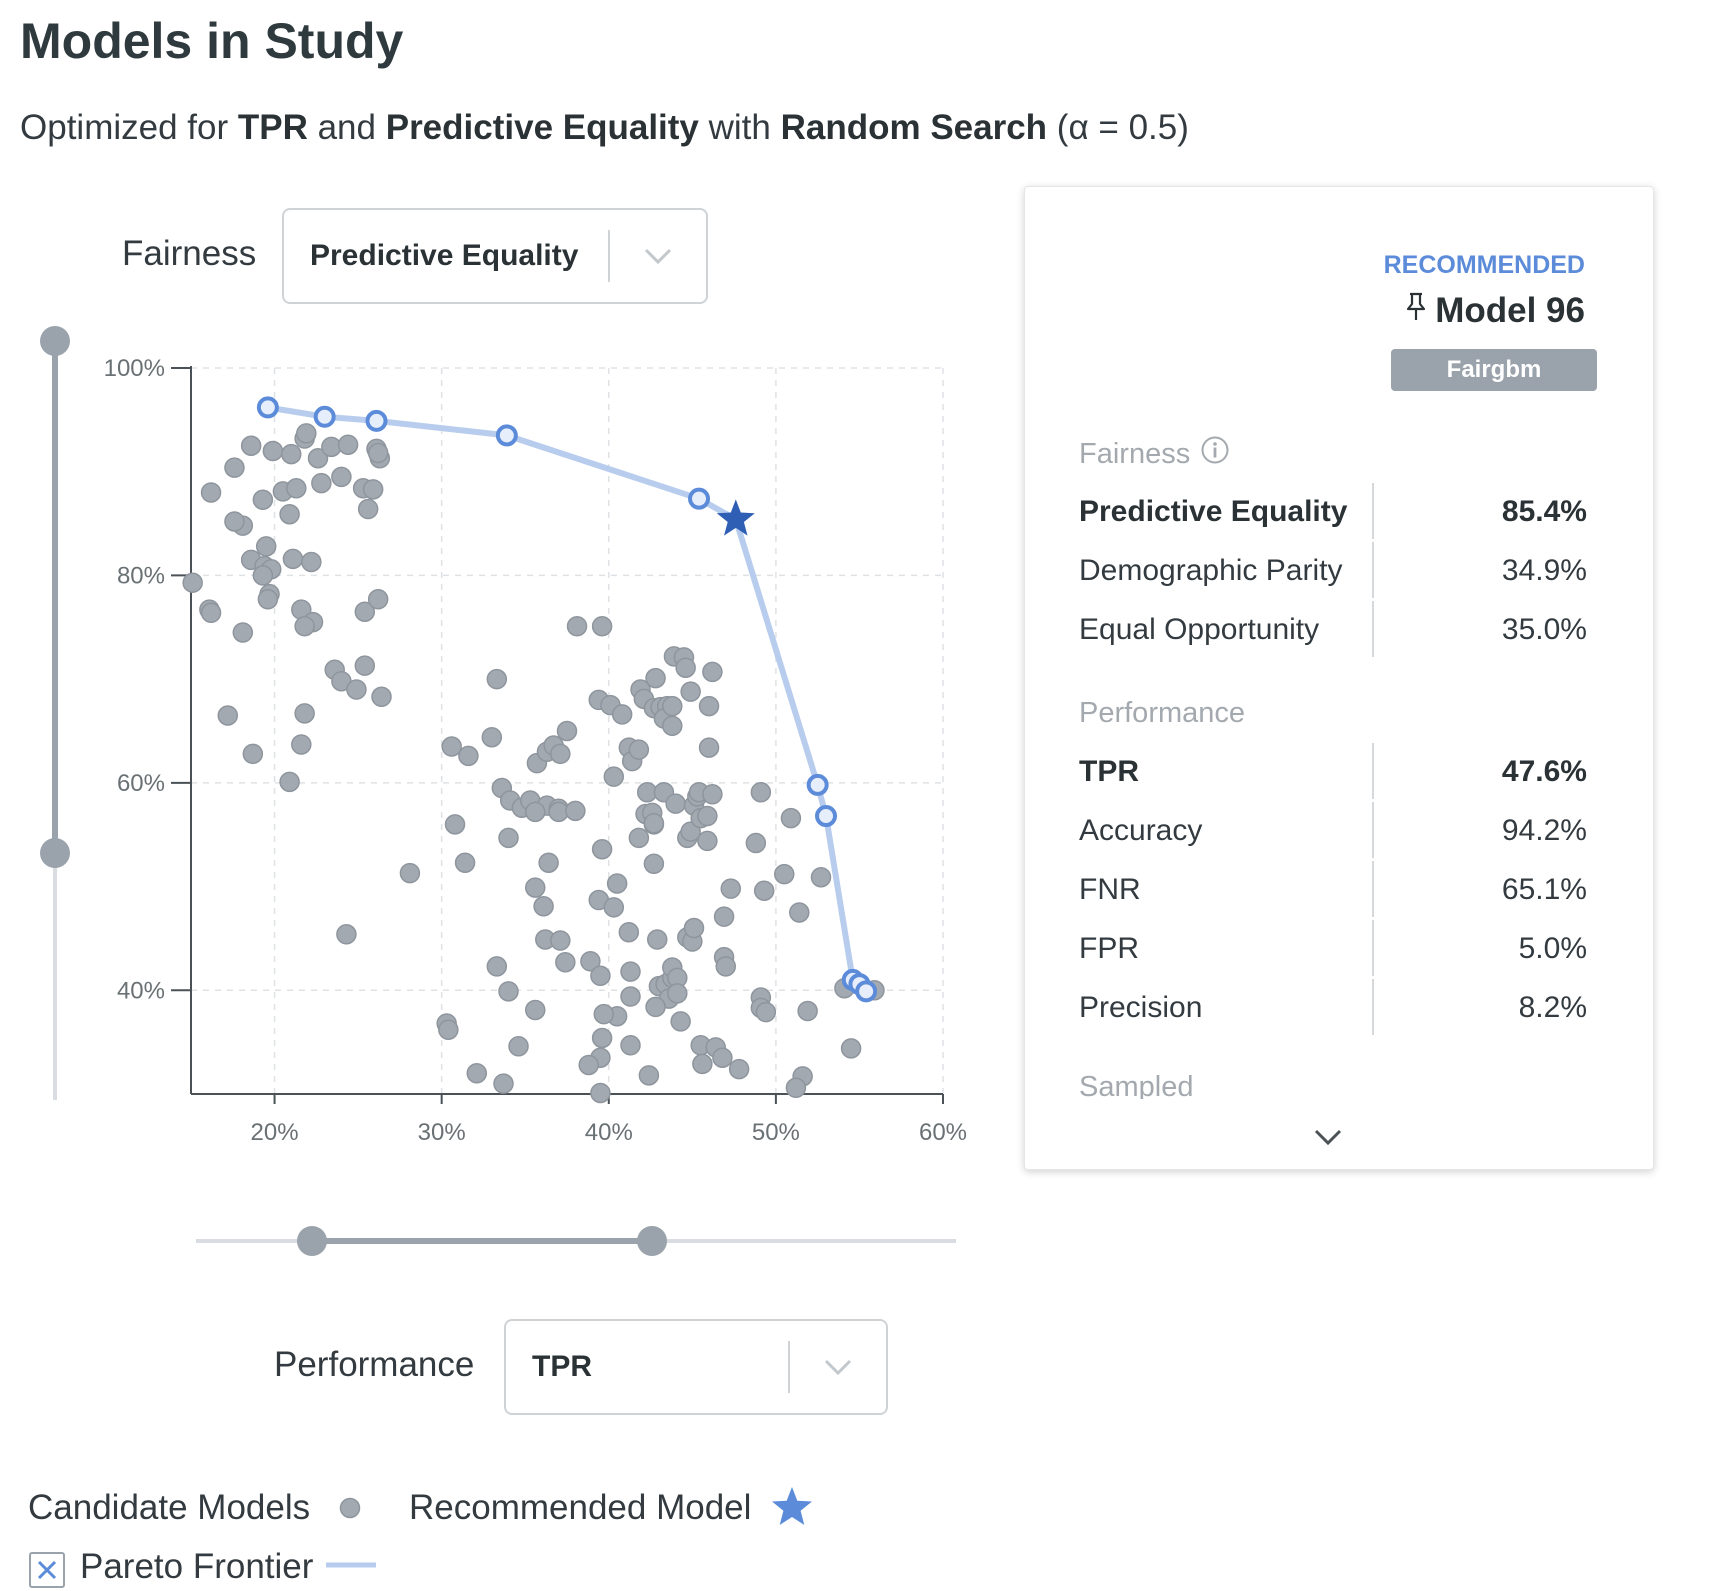 The height and width of the screenshot is (1591, 1722). Describe the element at coordinates (696, 1367) in the screenshot. I see `performance-select: TPR` at that location.